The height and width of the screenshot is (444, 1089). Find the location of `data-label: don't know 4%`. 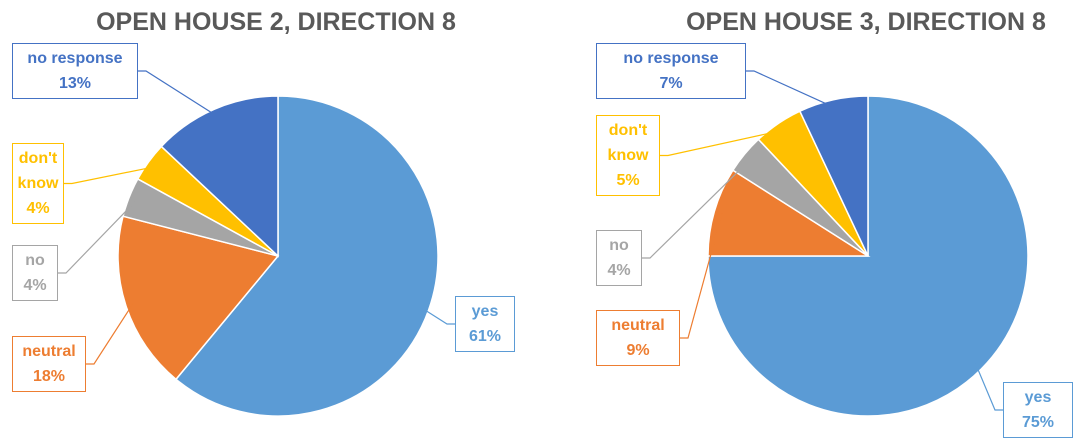

data-label: don't know 4% is located at coordinates (38, 183).